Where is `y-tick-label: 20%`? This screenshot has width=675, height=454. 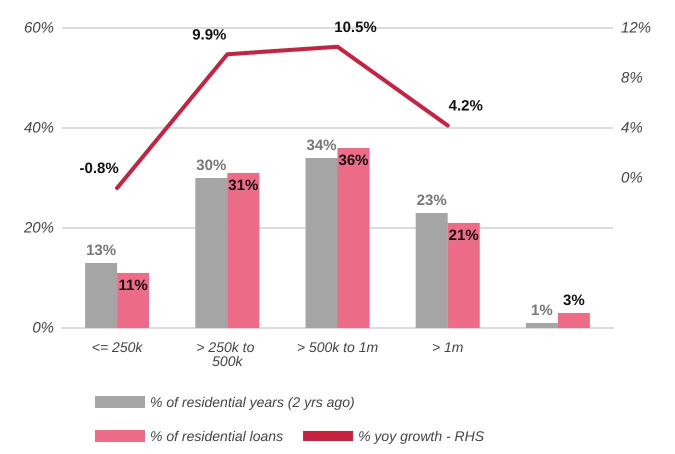
y-tick-label: 20% is located at coordinates (38, 228).